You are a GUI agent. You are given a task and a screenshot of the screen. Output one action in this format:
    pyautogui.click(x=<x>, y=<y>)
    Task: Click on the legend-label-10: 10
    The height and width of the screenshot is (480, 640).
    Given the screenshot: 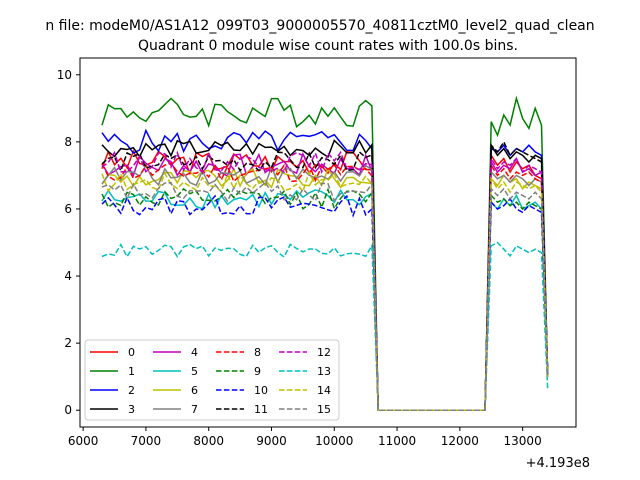 What is the action you would take?
    pyautogui.click(x=261, y=390)
    